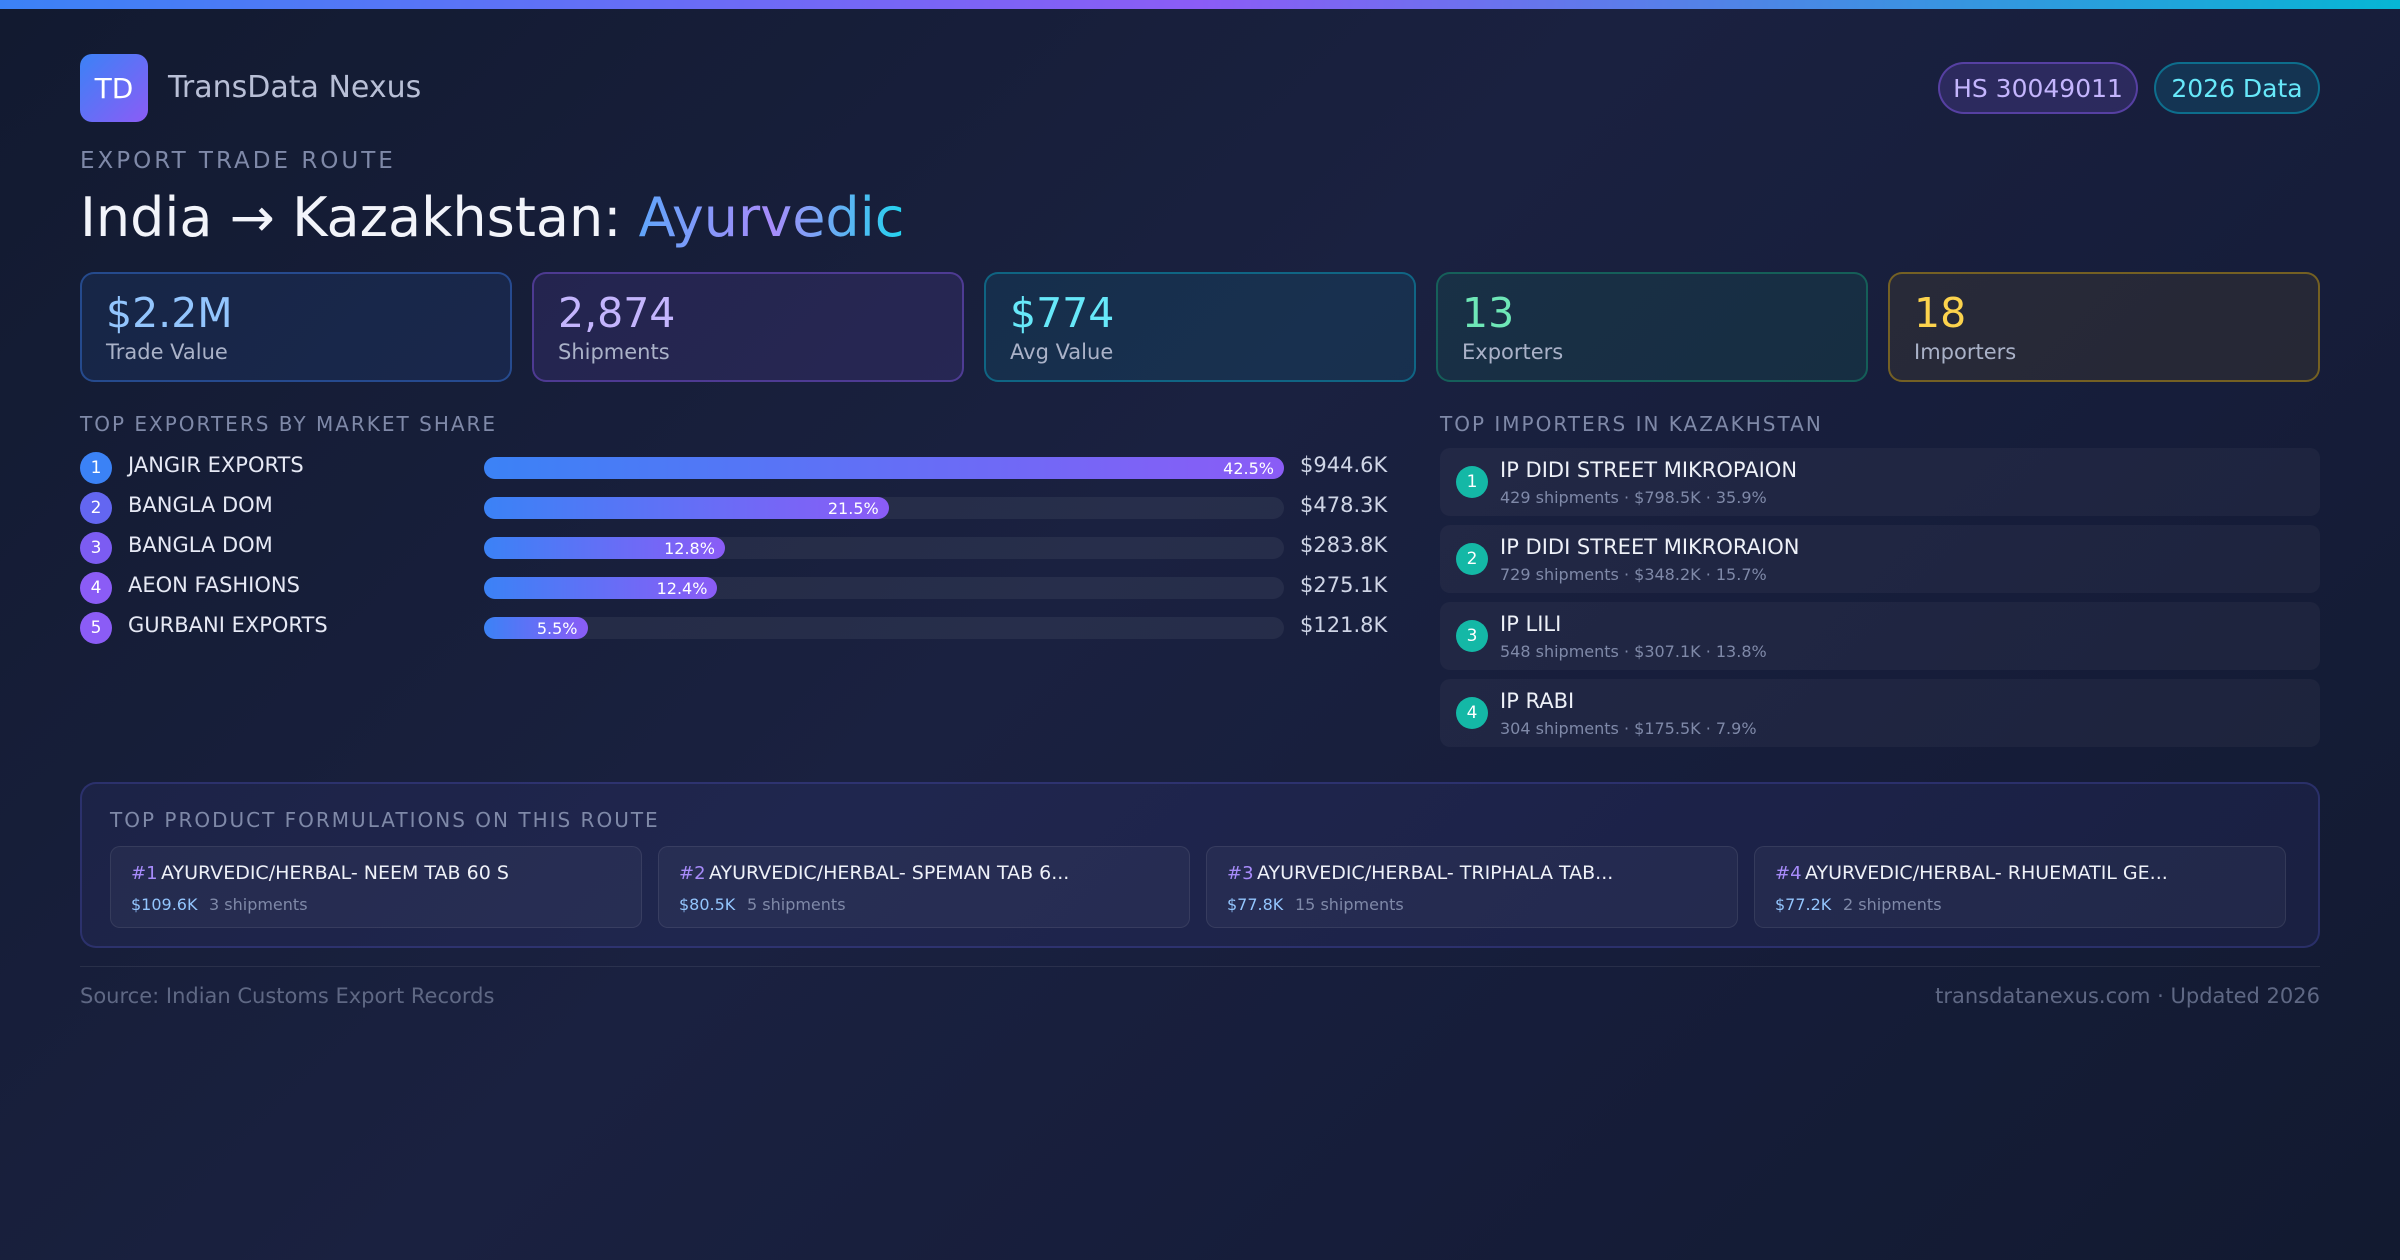  What do you see at coordinates (238, 161) in the screenshot?
I see `route-eyebrow: EXPORT TRADE ROUTE` at bounding box center [238, 161].